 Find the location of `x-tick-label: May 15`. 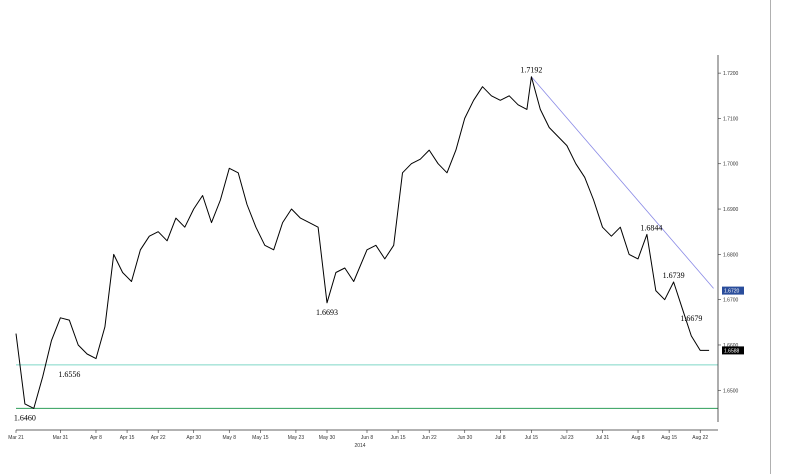

x-tick-label: May 15 is located at coordinates (260, 438).